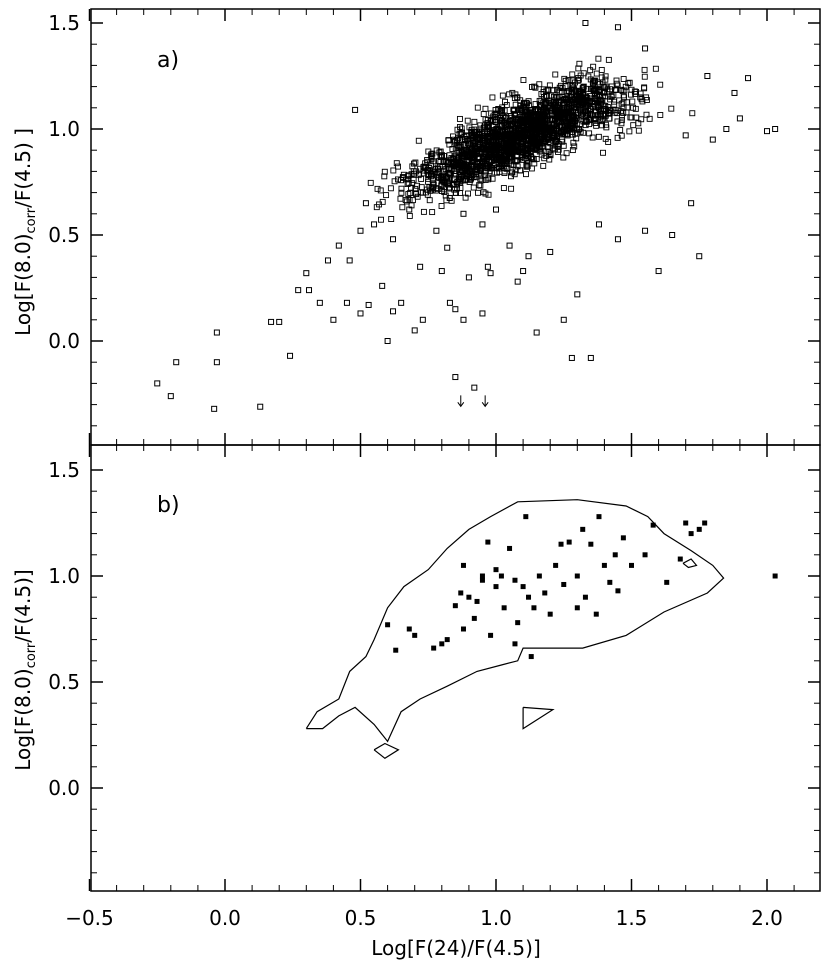 The height and width of the screenshot is (968, 830). What do you see at coordinates (64, 576) in the screenshot?
I see `y-tick-label: 1.0` at bounding box center [64, 576].